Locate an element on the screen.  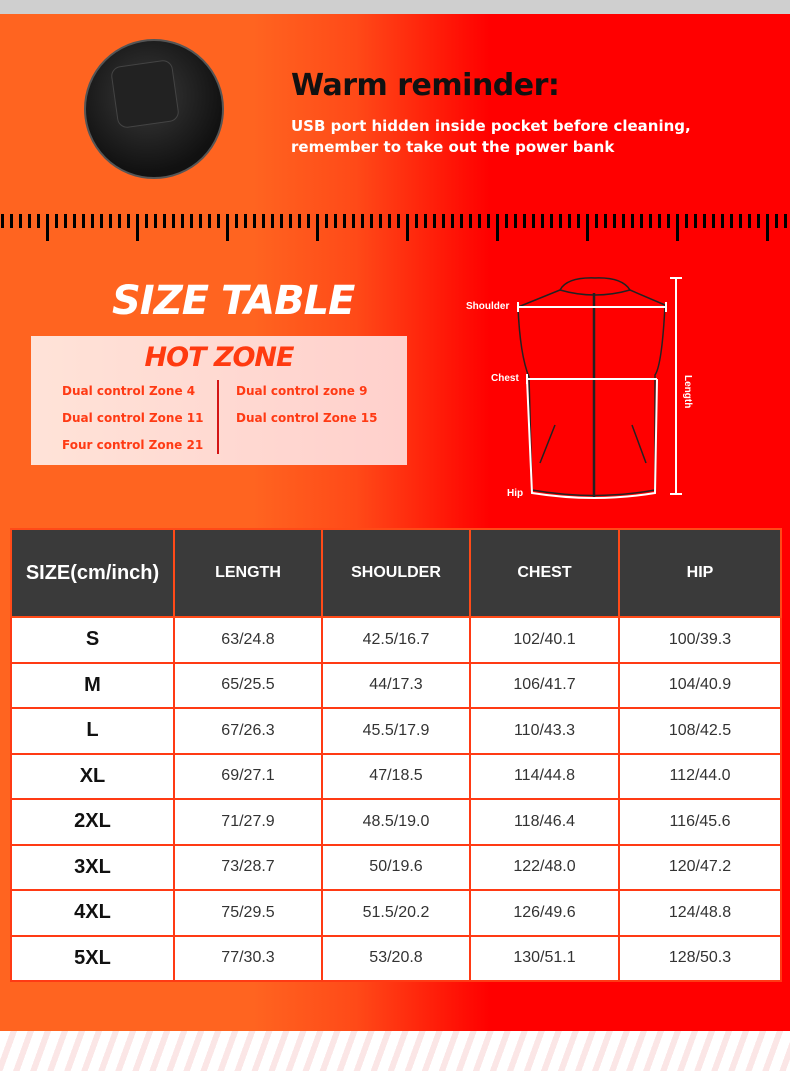
measurement-cell: 53/20.8 is located at coordinates (396, 958).